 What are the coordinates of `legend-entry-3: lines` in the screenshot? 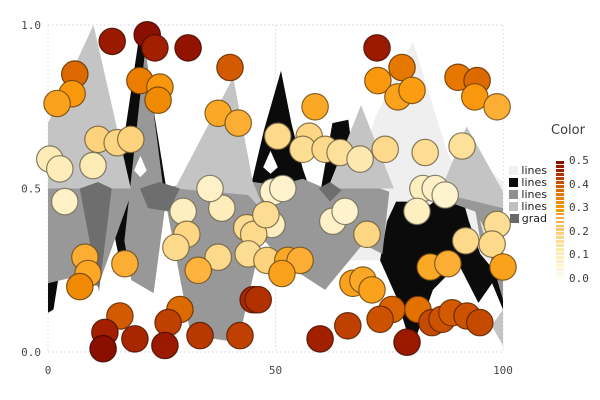 It's located at (527, 206).